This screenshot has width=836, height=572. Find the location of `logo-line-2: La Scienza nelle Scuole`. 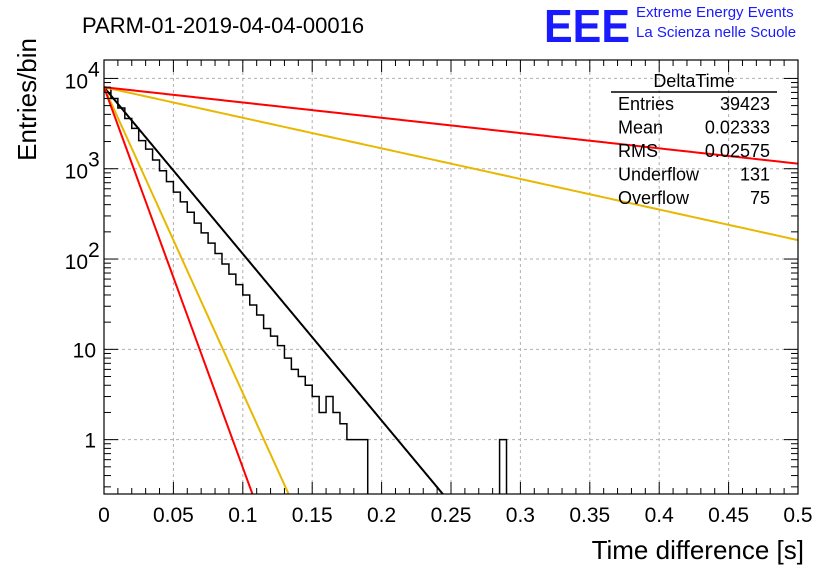

logo-line-2: La Scienza nelle Scuole is located at coordinates (716, 32).